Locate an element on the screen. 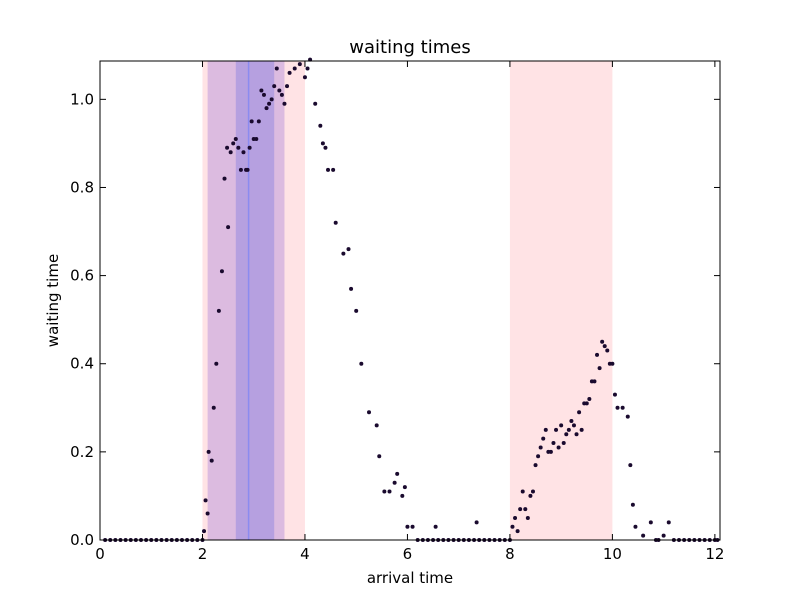 The width and height of the screenshot is (800, 604). x-tick-label: 0 is located at coordinates (100, 554).